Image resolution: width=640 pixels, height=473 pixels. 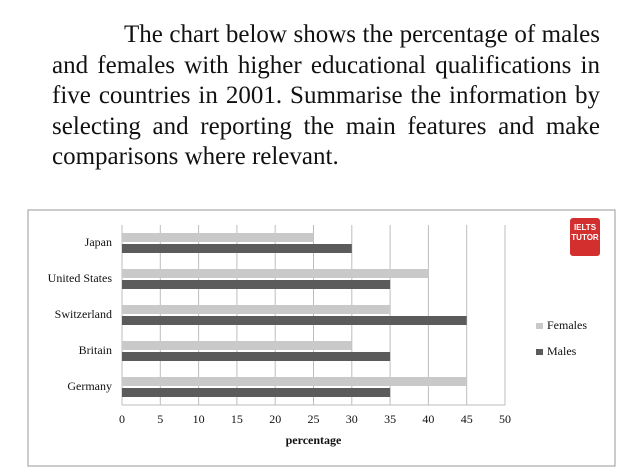 I want to click on x-tick-label: 15, so click(x=237, y=419).